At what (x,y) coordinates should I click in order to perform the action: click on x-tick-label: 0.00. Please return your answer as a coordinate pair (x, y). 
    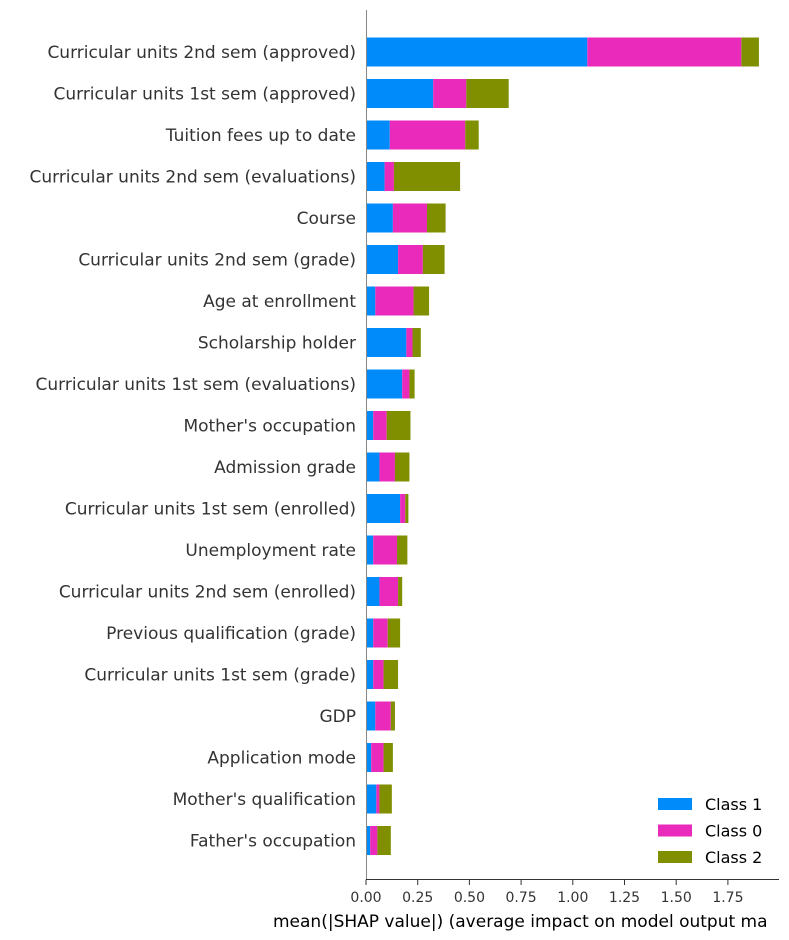
    Looking at the image, I should click on (365, 898).